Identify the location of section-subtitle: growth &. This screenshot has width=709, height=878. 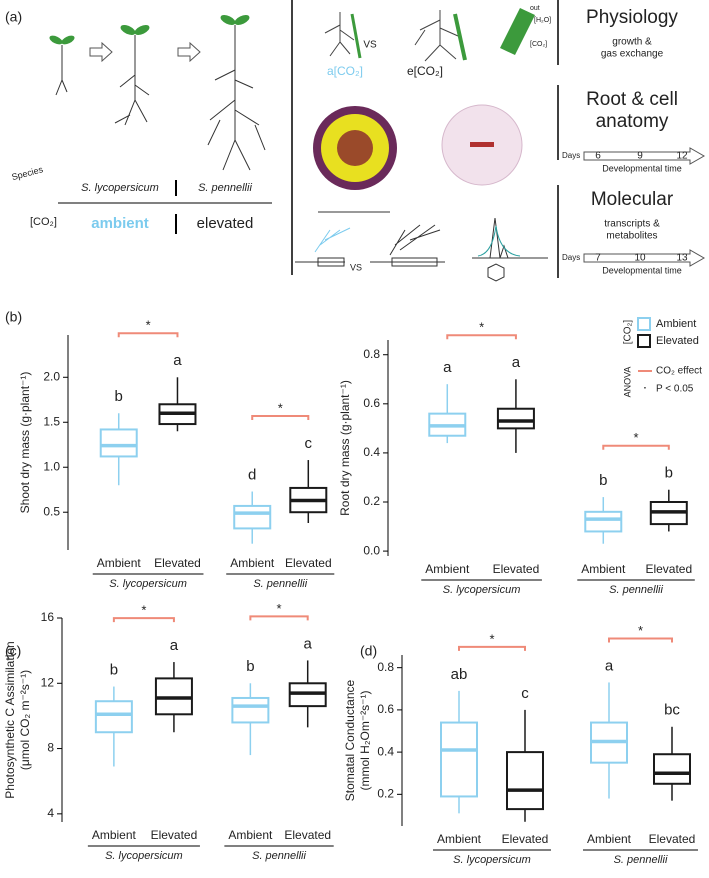
(632, 42).